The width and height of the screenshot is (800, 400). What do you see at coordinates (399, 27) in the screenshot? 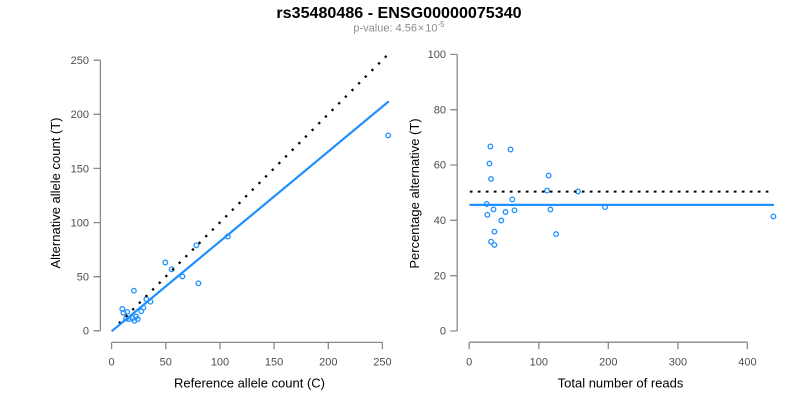
I see `svg-text: p-value: 4.56 × 10-5` at bounding box center [399, 27].